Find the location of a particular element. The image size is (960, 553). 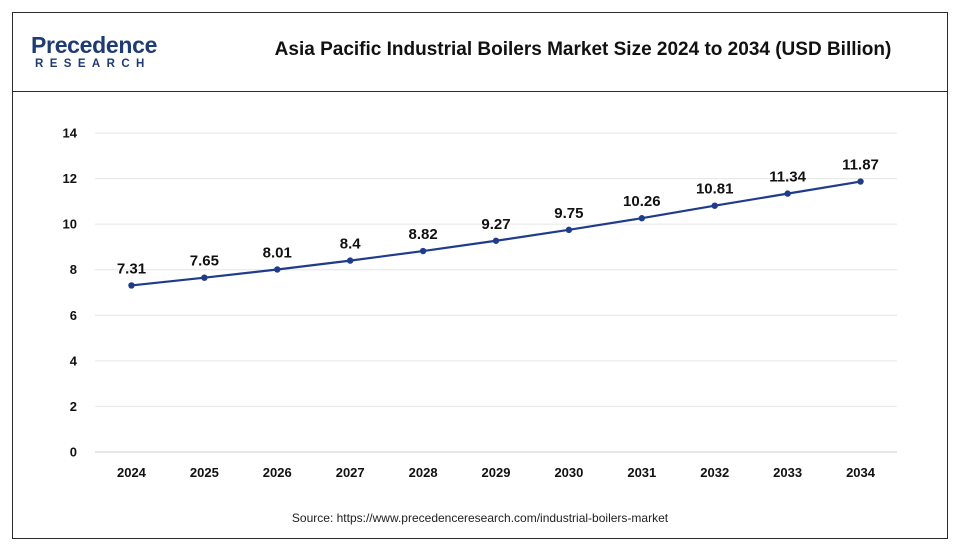

logo-wordmark: Precedence is located at coordinates (94, 45).